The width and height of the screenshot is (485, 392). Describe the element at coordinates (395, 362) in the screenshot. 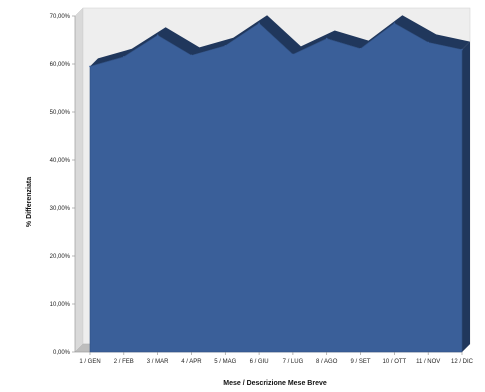

I see `x-tick-label: 10 / OTT` at that location.